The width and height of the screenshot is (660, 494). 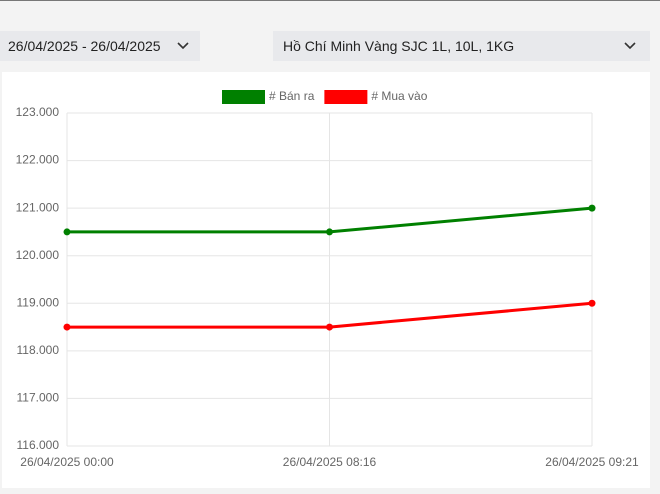 I want to click on legend-label: # Bán ra, so click(x=292, y=96).